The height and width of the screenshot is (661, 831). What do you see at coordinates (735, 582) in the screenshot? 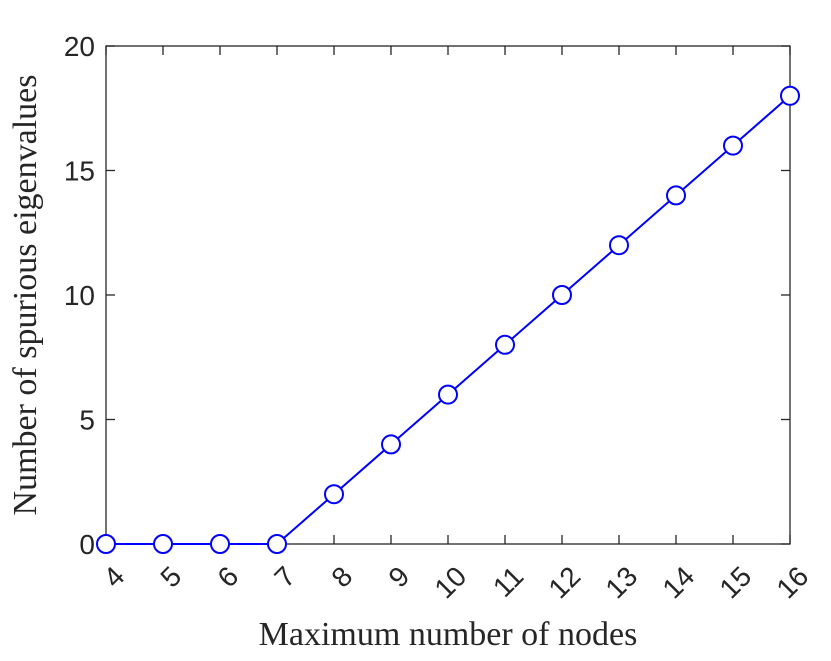
I see `x-tick-label: 15` at bounding box center [735, 582].